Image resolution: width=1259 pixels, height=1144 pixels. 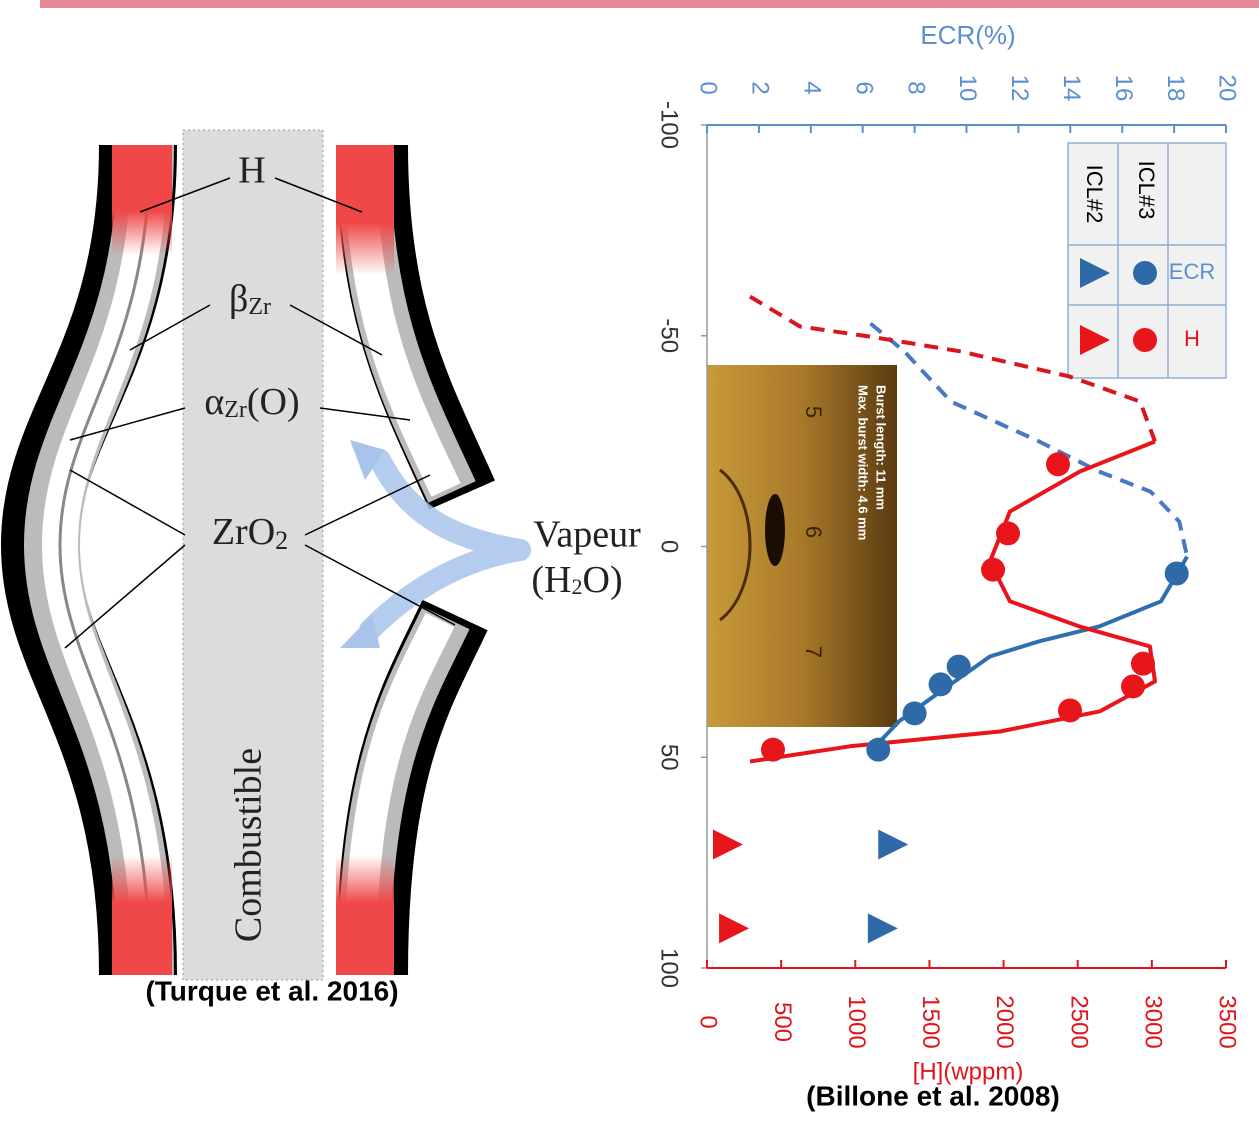 I want to click on legend-row-label: ICL#2, so click(x=1094, y=194).